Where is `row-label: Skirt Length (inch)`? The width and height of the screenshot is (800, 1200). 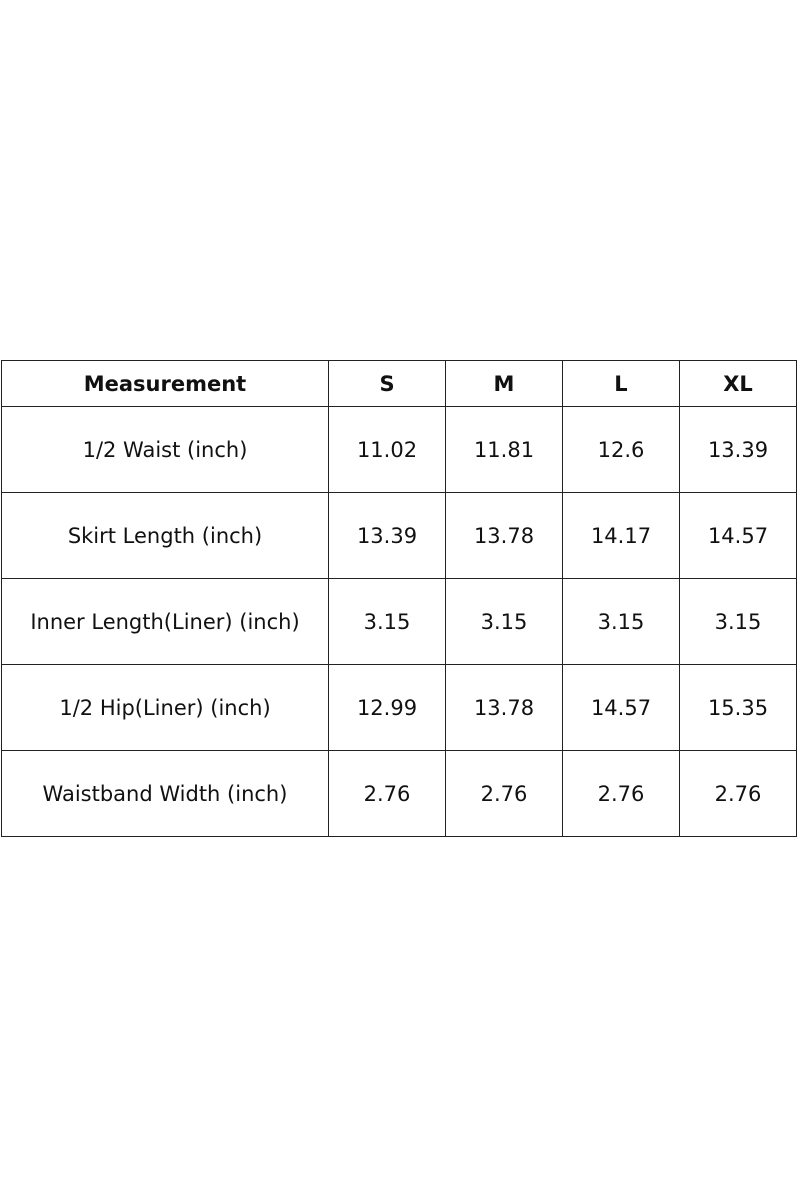 row-label: Skirt Length (inch) is located at coordinates (165, 535).